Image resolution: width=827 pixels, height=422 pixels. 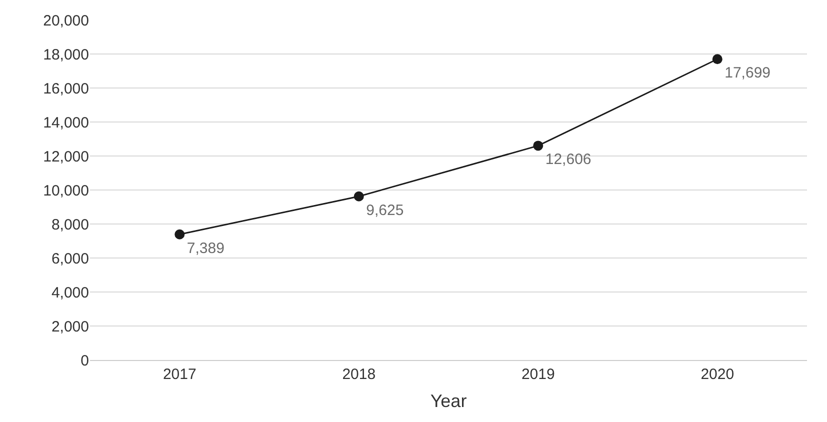 What do you see at coordinates (747, 73) in the screenshot?
I see `data-label: 17,699` at bounding box center [747, 73].